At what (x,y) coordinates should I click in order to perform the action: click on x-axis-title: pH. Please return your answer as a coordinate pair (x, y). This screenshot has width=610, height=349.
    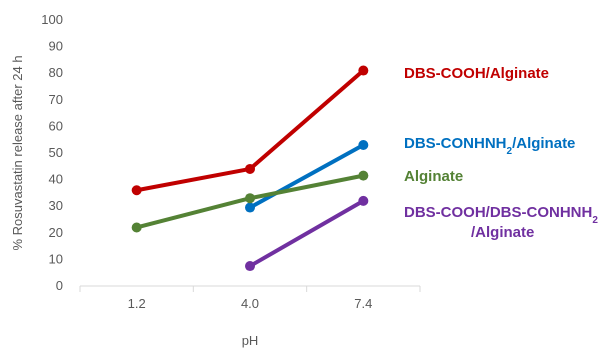
    Looking at the image, I should click on (250, 340).